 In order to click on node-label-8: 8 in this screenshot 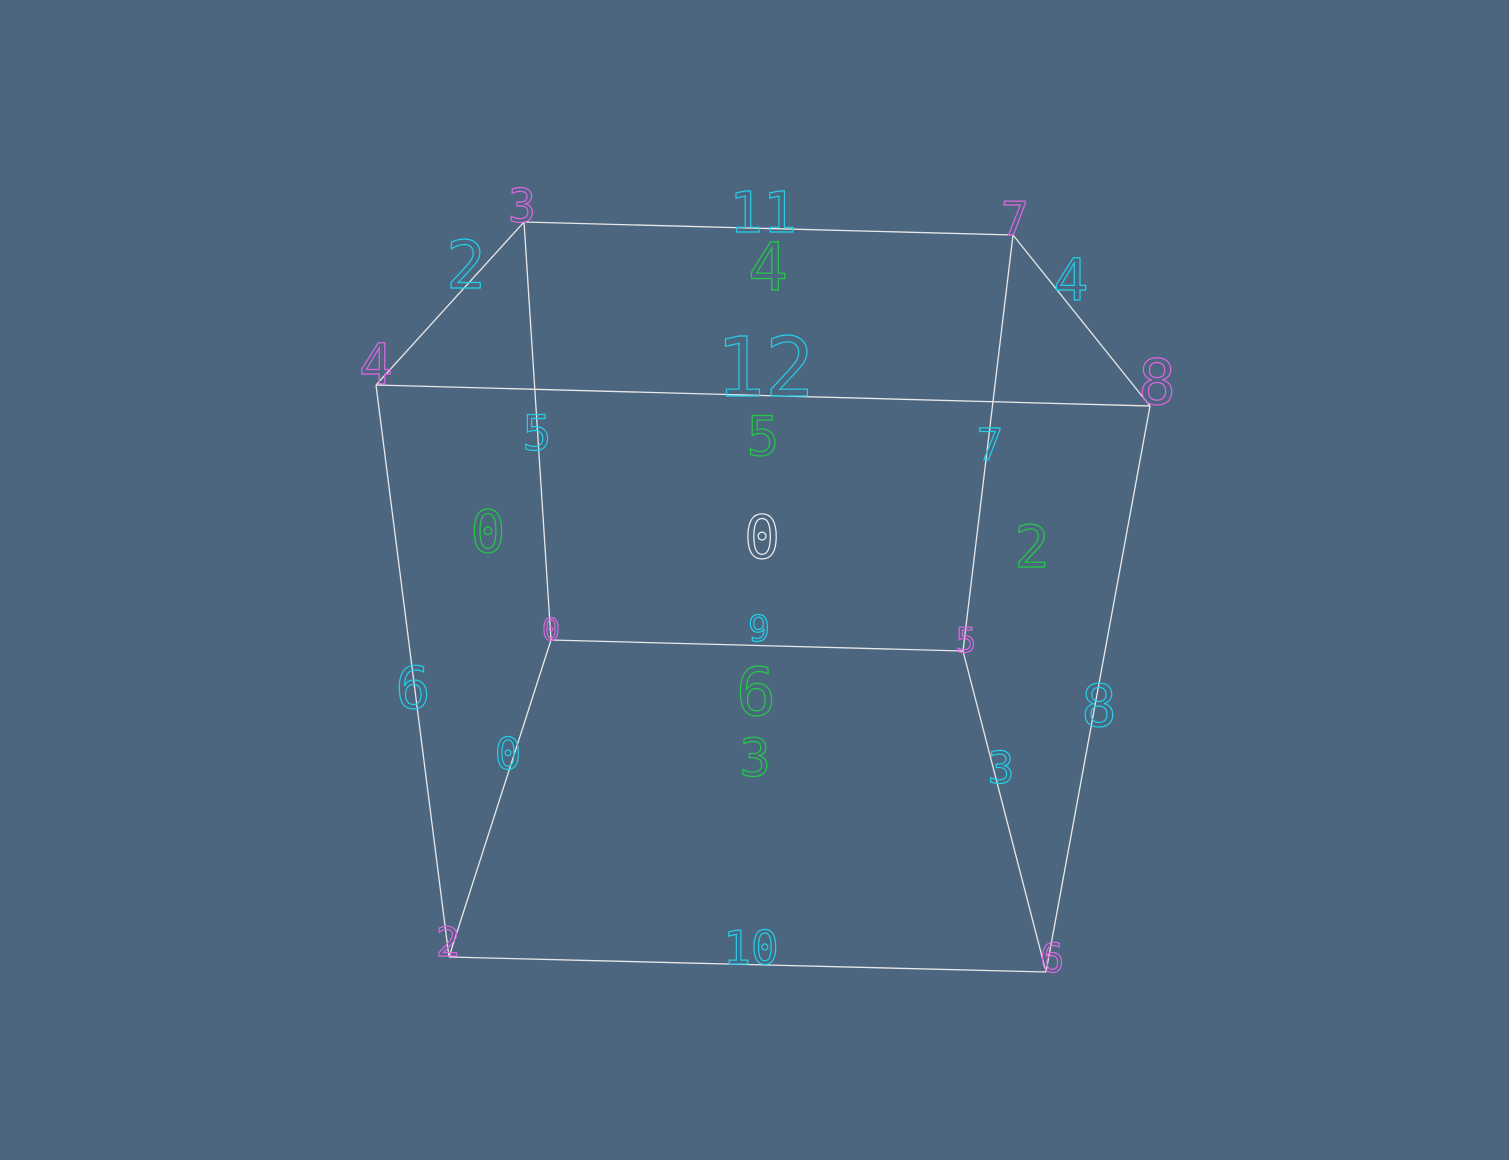, I will do `click(1156, 382)`.